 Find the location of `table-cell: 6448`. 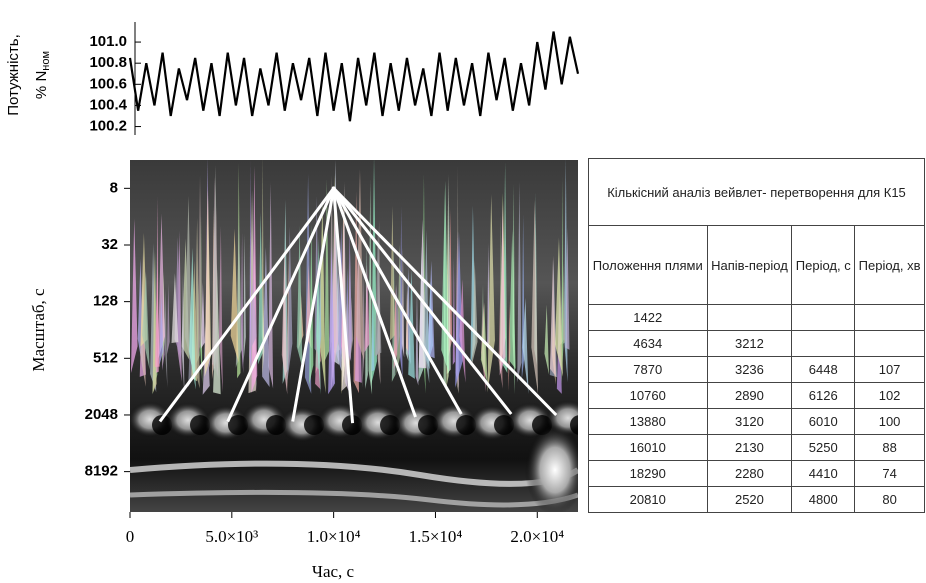

table-cell: 6448 is located at coordinates (823, 369).